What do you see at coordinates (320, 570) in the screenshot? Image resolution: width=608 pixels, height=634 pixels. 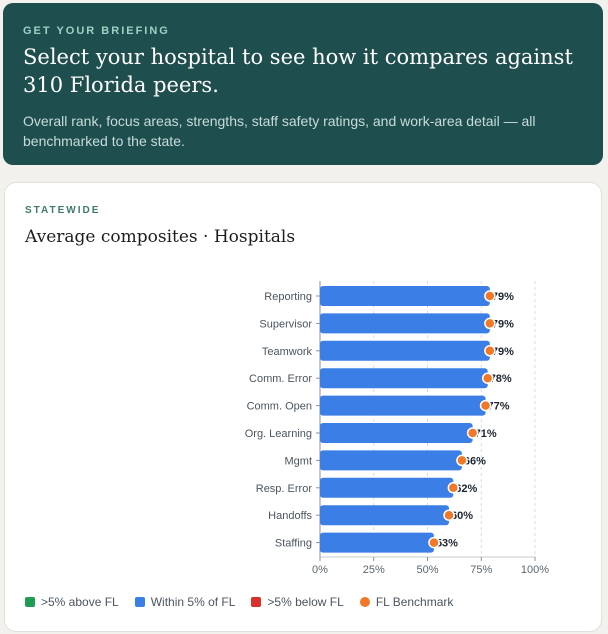 I see `x-tick-label: 0%` at bounding box center [320, 570].